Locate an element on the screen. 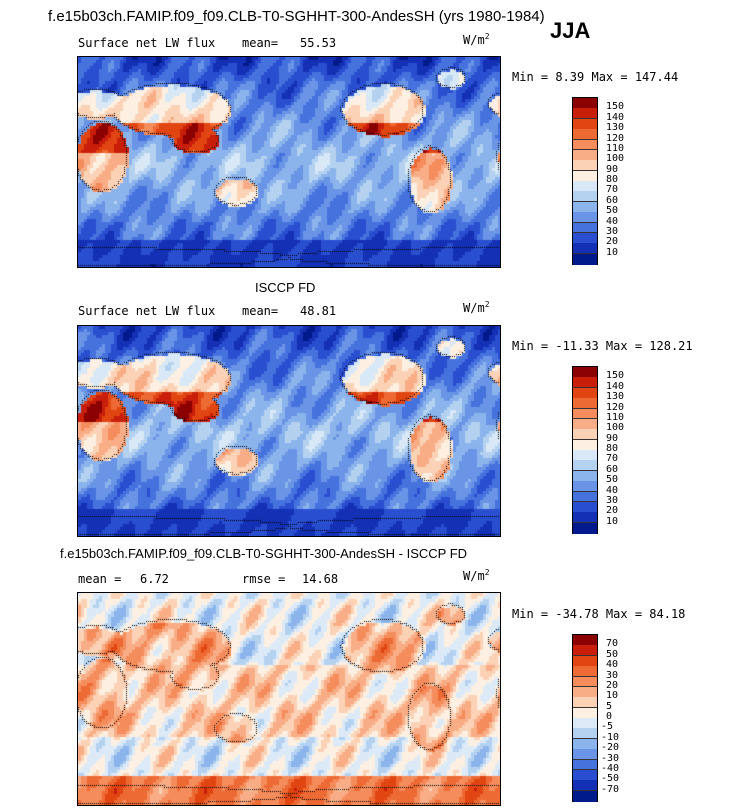  colorbar-tick-label: 110 is located at coordinates (615, 417).